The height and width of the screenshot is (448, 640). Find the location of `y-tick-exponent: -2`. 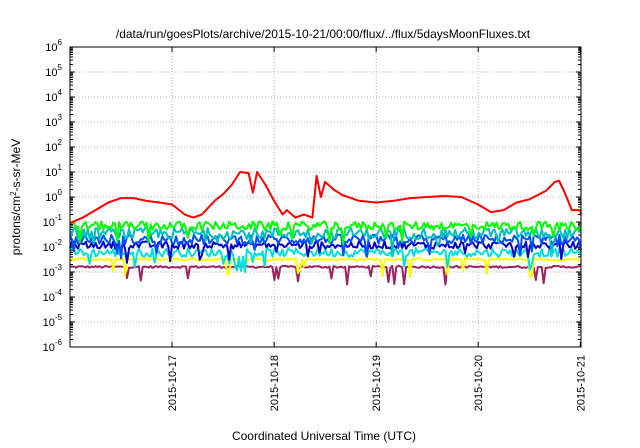

y-tick-exponent: -2 is located at coordinates (59, 242).